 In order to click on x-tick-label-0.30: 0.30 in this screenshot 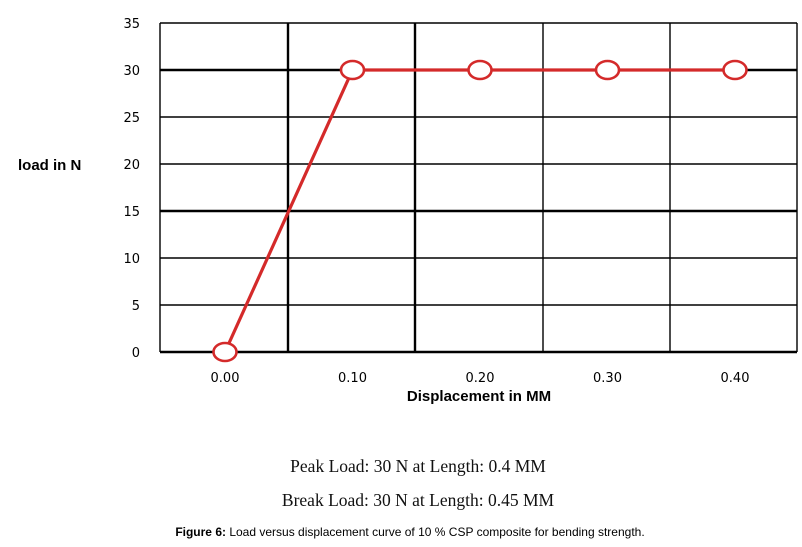, I will do `click(607, 378)`.